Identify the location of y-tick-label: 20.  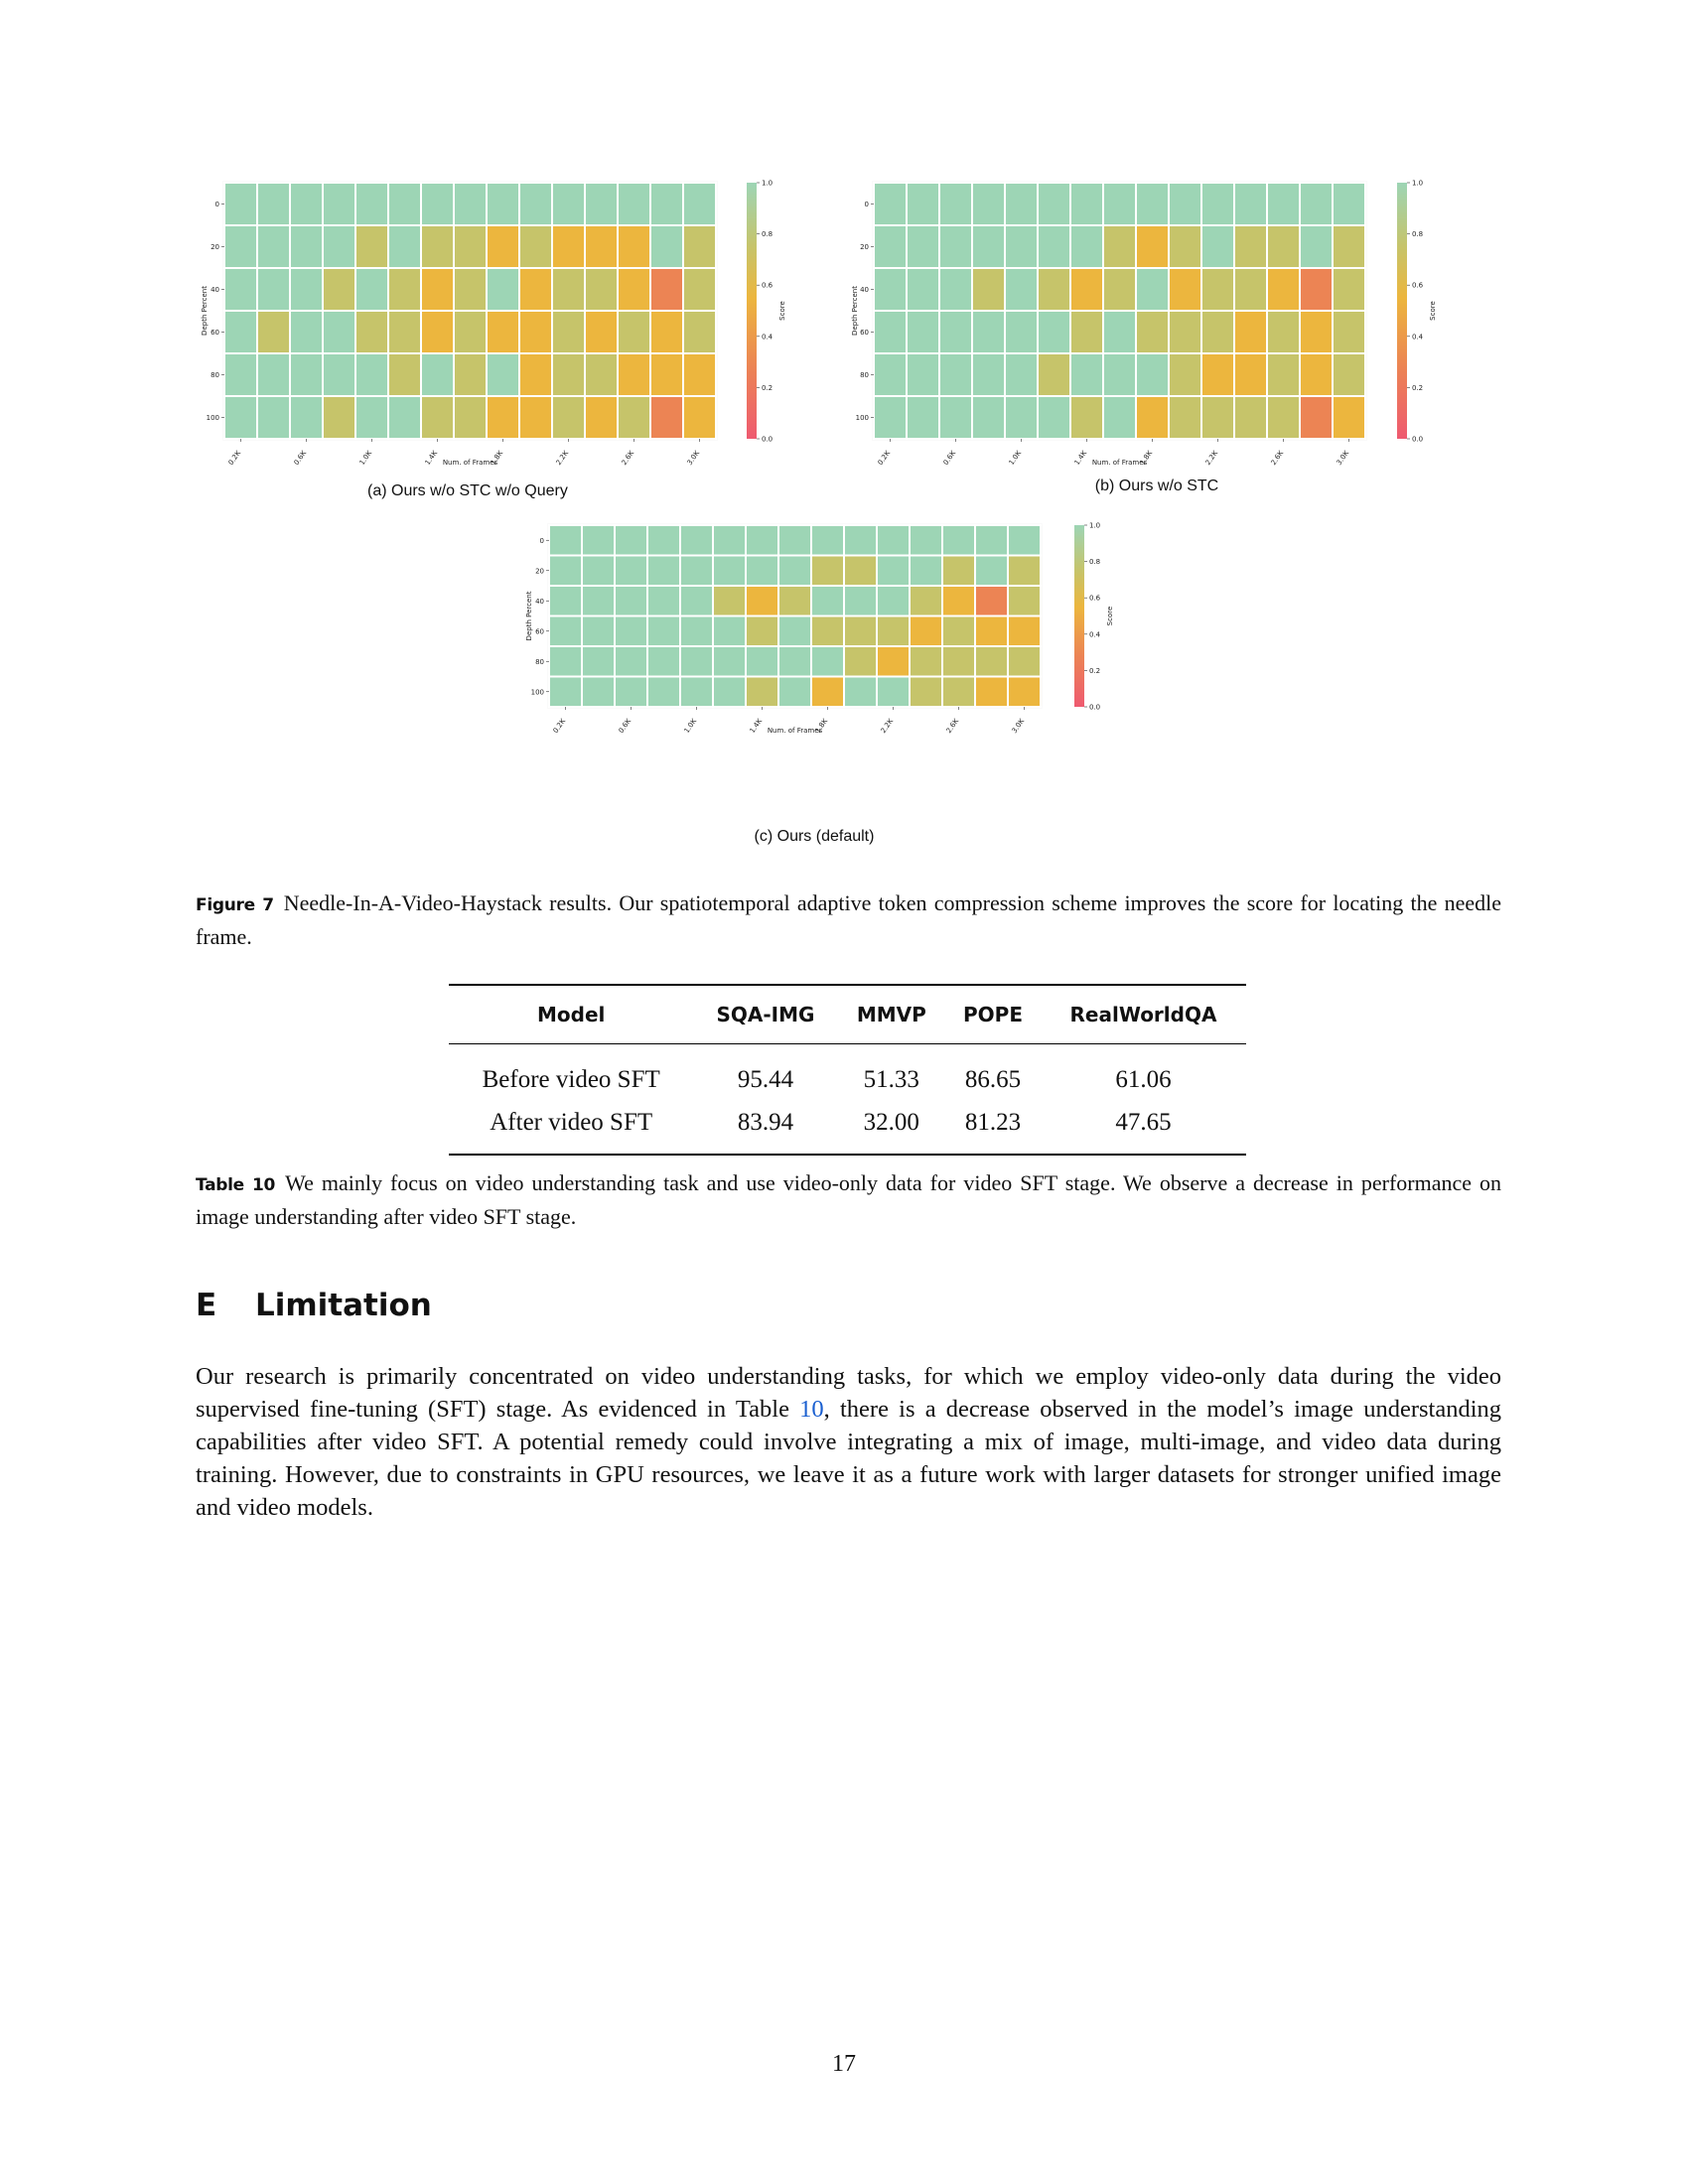
(864, 247).